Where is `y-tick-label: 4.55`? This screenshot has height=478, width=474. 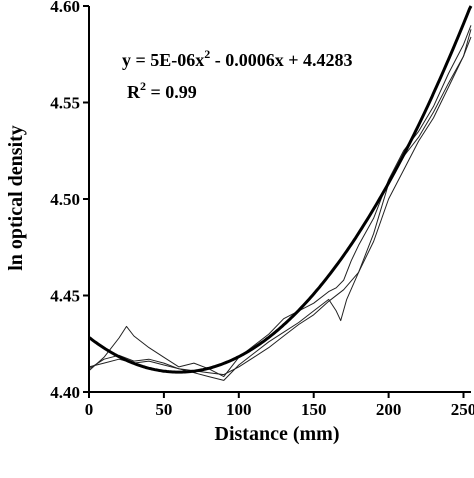
y-tick-label: 4.55 is located at coordinates (65, 103).